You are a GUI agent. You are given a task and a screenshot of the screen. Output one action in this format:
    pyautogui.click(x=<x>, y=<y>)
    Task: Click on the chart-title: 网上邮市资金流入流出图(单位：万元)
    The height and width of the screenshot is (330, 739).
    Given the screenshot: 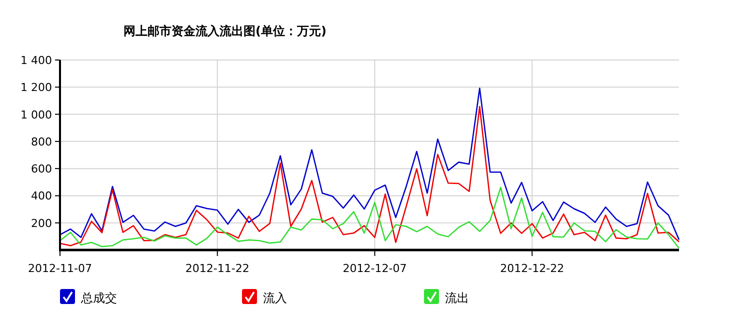 What is the action you would take?
    pyautogui.click(x=225, y=31)
    